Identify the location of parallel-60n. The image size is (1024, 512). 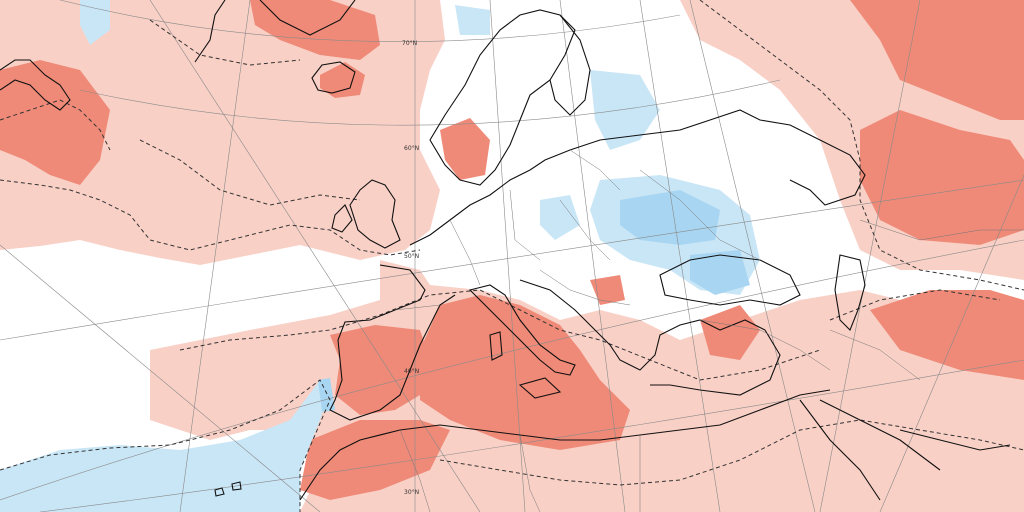
(430, 102).